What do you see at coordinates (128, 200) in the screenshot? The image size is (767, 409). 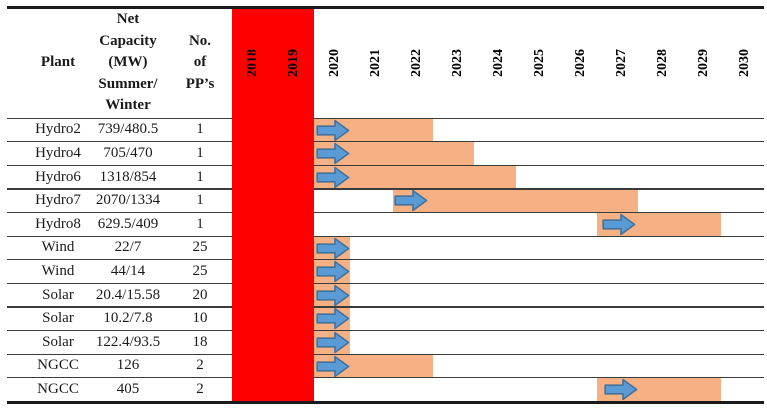 I see `capacity-cell: 2070/1334` at bounding box center [128, 200].